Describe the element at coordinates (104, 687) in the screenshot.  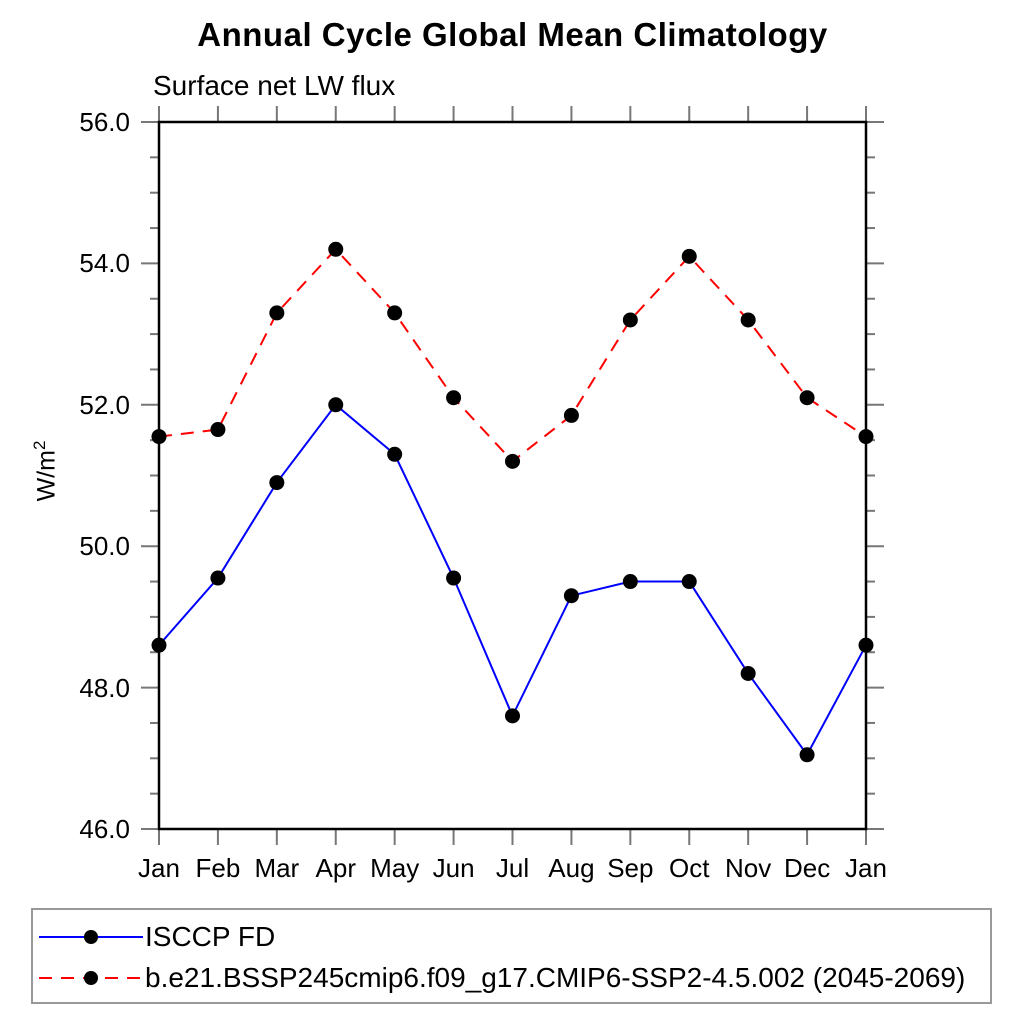
I see `y-tick-label: 48.0` at that location.